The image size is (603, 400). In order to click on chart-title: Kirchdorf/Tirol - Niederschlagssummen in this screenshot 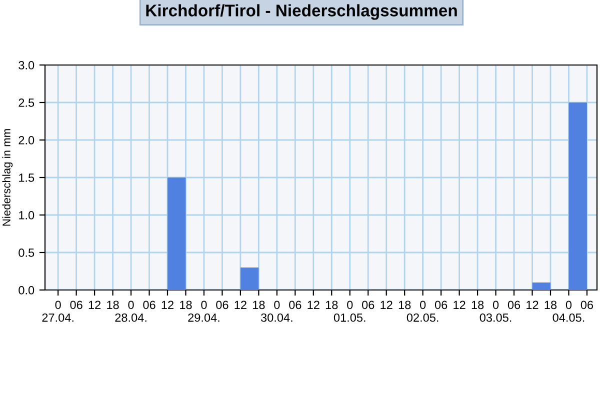, I will do `click(301, 12)`.